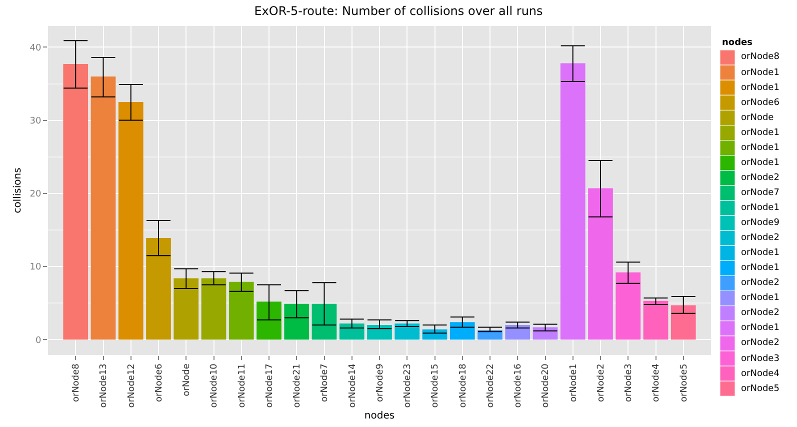  Describe the element at coordinates (408, 386) in the screenshot. I see `x-tick-label: orNode23` at that location.